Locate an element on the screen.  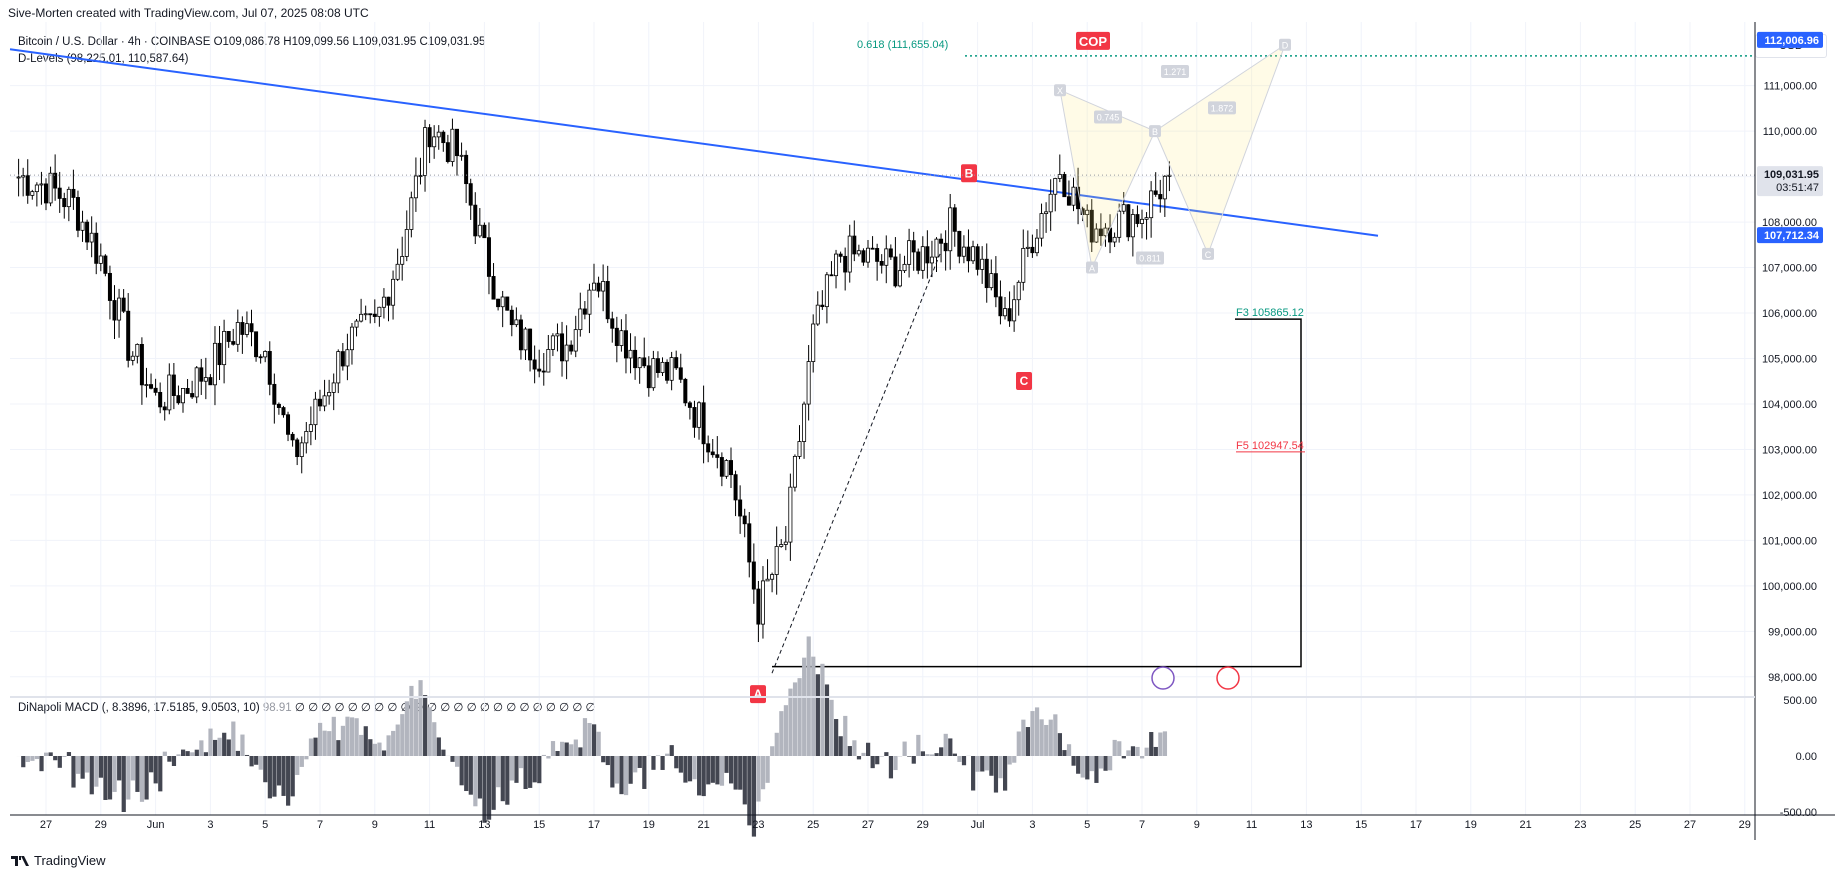
f5-level-label: F5 102947.54 is located at coordinates (1270, 446).